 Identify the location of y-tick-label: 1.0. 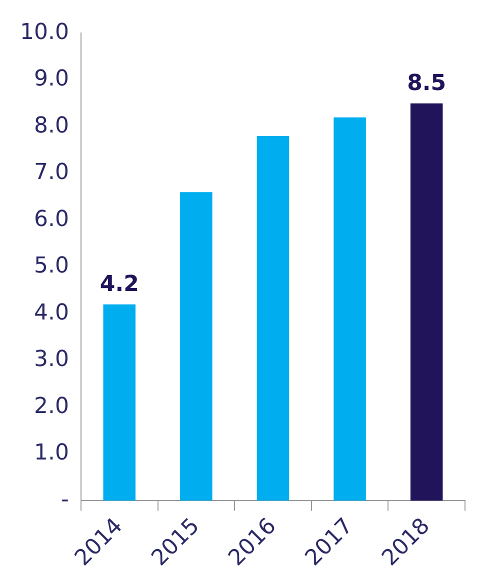
(51, 453).